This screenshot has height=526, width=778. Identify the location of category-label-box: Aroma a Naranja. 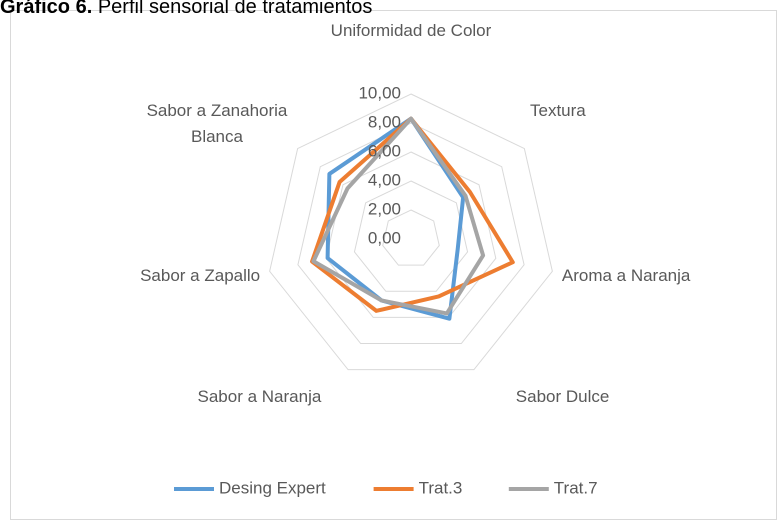
(626, 275).